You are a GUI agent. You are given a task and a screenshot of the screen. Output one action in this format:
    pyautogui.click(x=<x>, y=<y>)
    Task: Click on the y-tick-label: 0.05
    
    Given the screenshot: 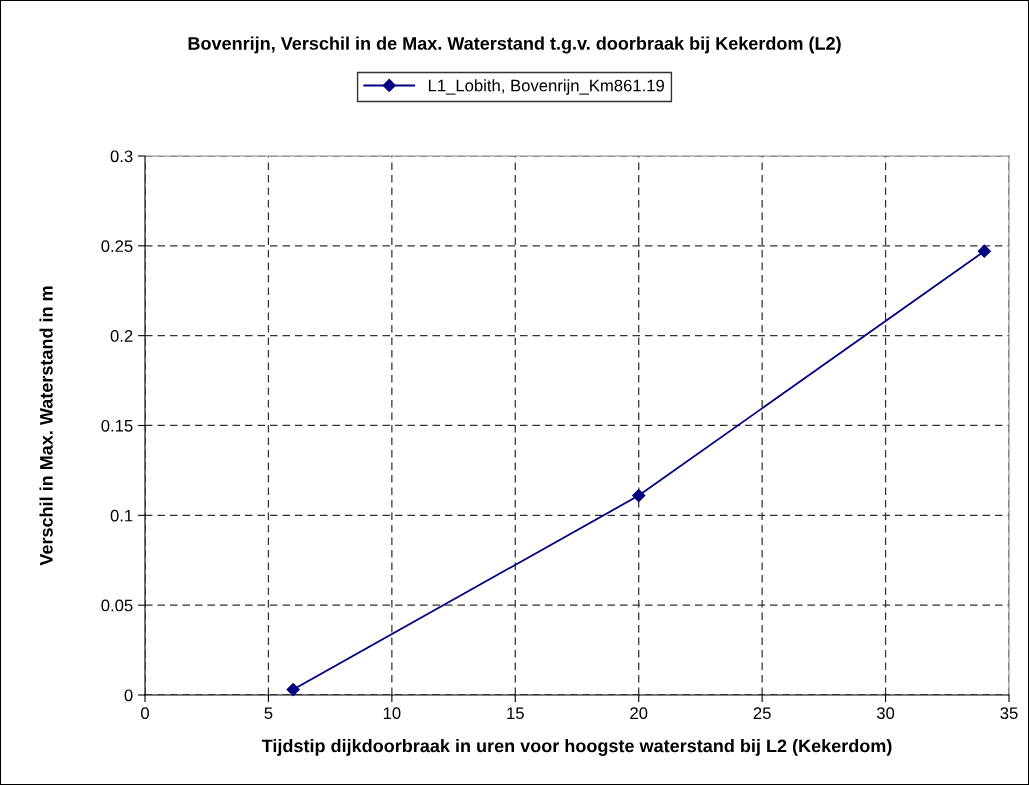 What is the action you would take?
    pyautogui.click(x=117, y=605)
    